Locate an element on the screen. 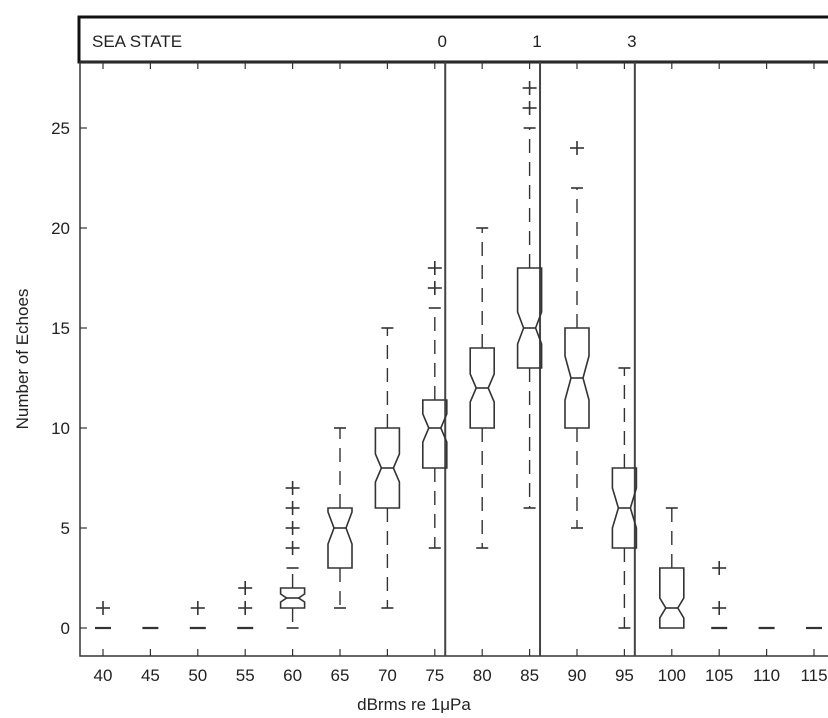  x-tick-label: 100 is located at coordinates (672, 675).